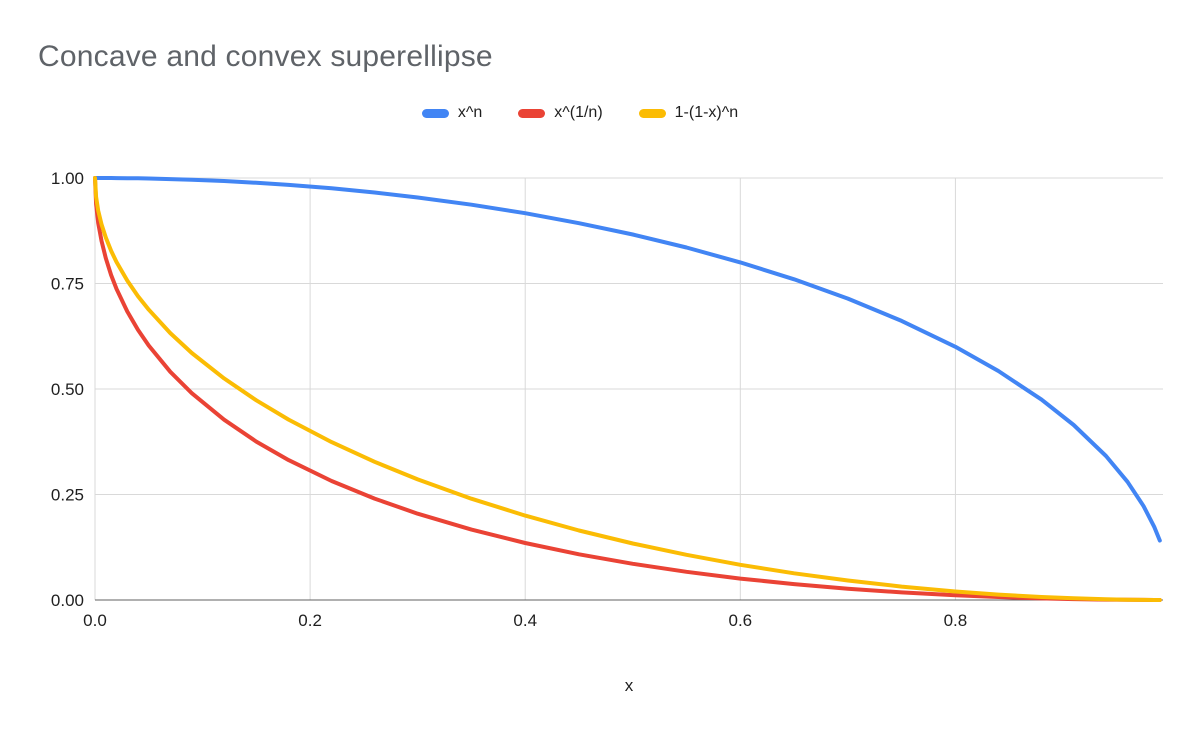 This screenshot has width=1200, height=742. I want to click on y-tick-label: 0.00, so click(67, 600).